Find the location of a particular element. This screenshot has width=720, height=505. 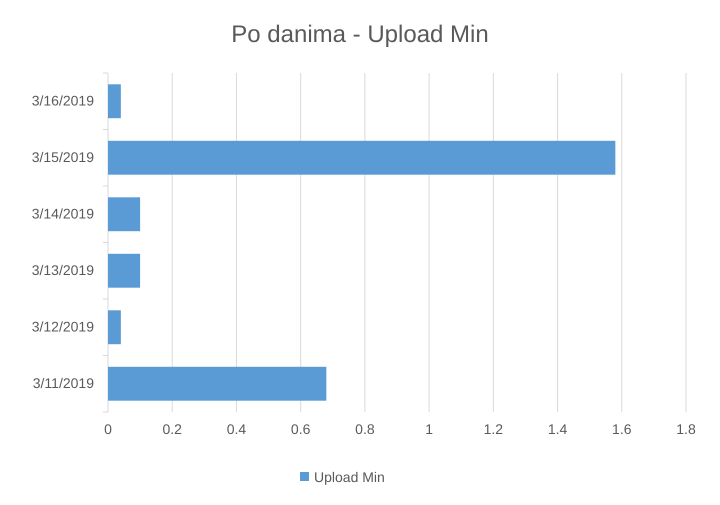

y-tick-label: 3/12/2019 is located at coordinates (63, 326).